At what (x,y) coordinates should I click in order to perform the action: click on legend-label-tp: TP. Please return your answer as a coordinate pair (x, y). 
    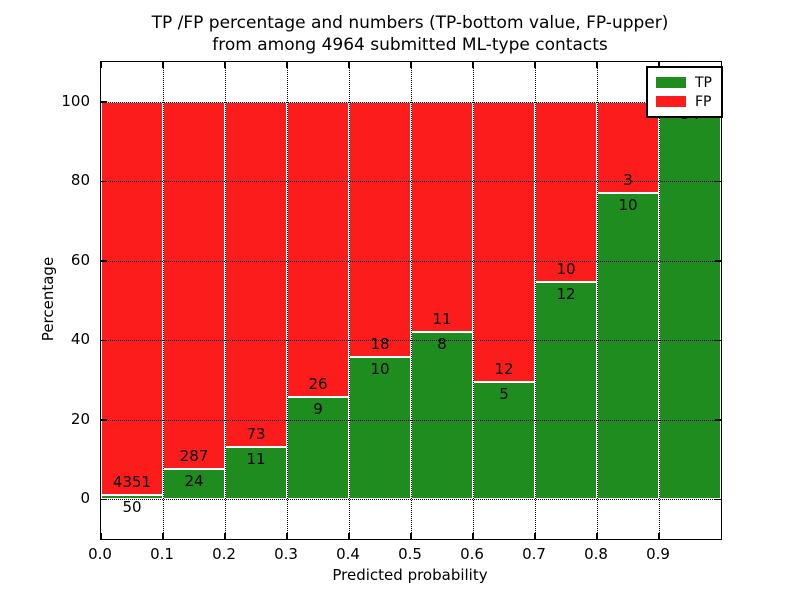
    Looking at the image, I should click on (703, 82).